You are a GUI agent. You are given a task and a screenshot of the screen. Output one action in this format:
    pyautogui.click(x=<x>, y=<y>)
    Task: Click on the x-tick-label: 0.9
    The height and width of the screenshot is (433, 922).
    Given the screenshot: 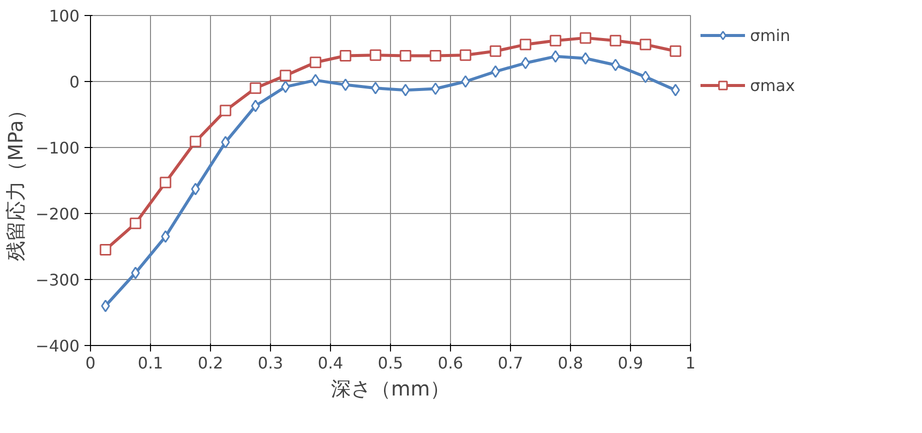 What is the action you would take?
    pyautogui.click(x=631, y=363)
    